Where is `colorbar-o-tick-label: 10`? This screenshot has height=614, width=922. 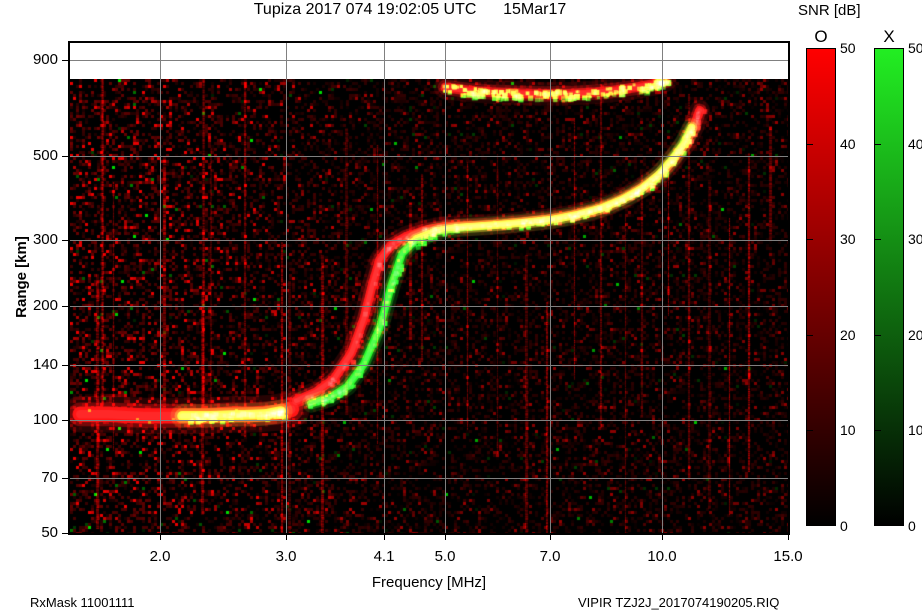 colorbar-o-tick-label: 10 is located at coordinates (848, 430).